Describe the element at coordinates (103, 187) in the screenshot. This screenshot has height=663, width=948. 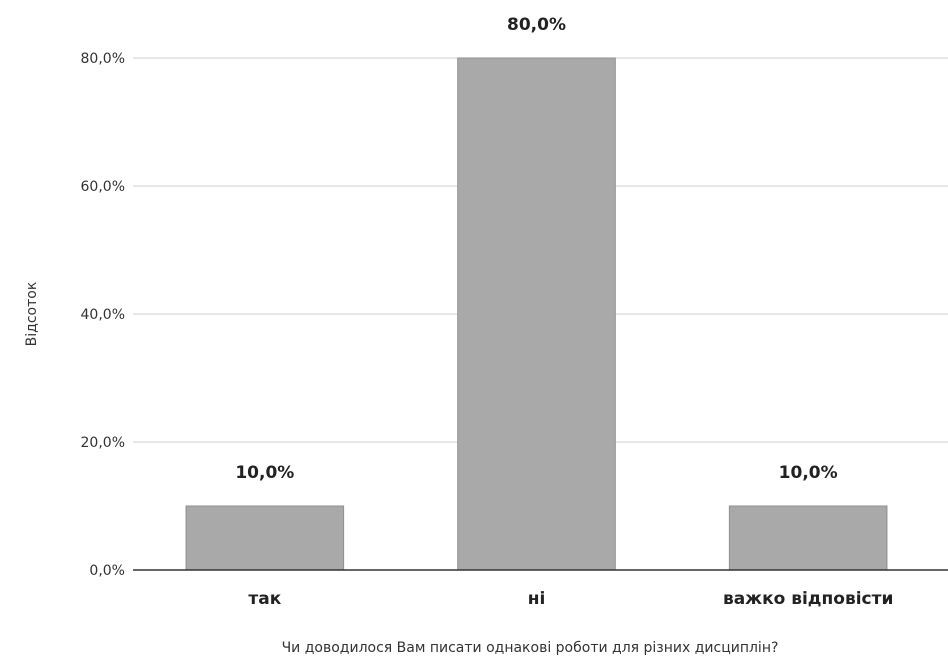
I see `y-tick-label: 60,0%` at that location.